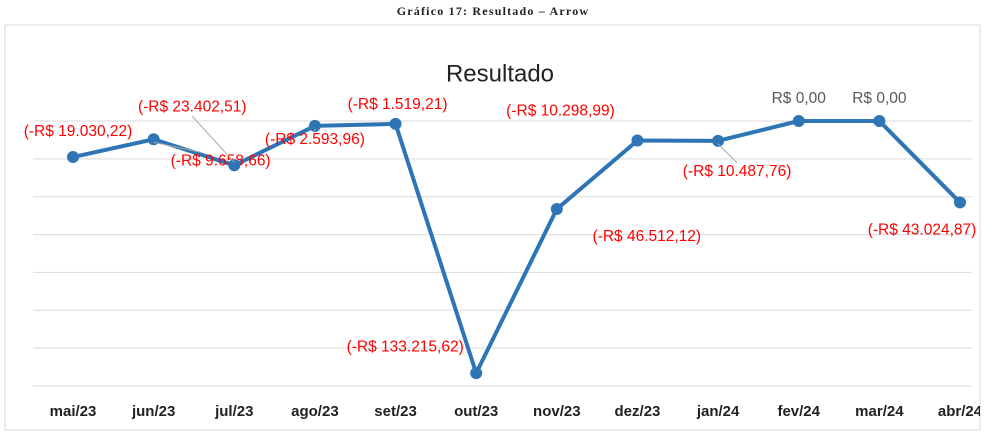 This screenshot has height=434, width=984. Describe the element at coordinates (395, 411) in the screenshot. I see `x-tick-label: set/23` at that location.